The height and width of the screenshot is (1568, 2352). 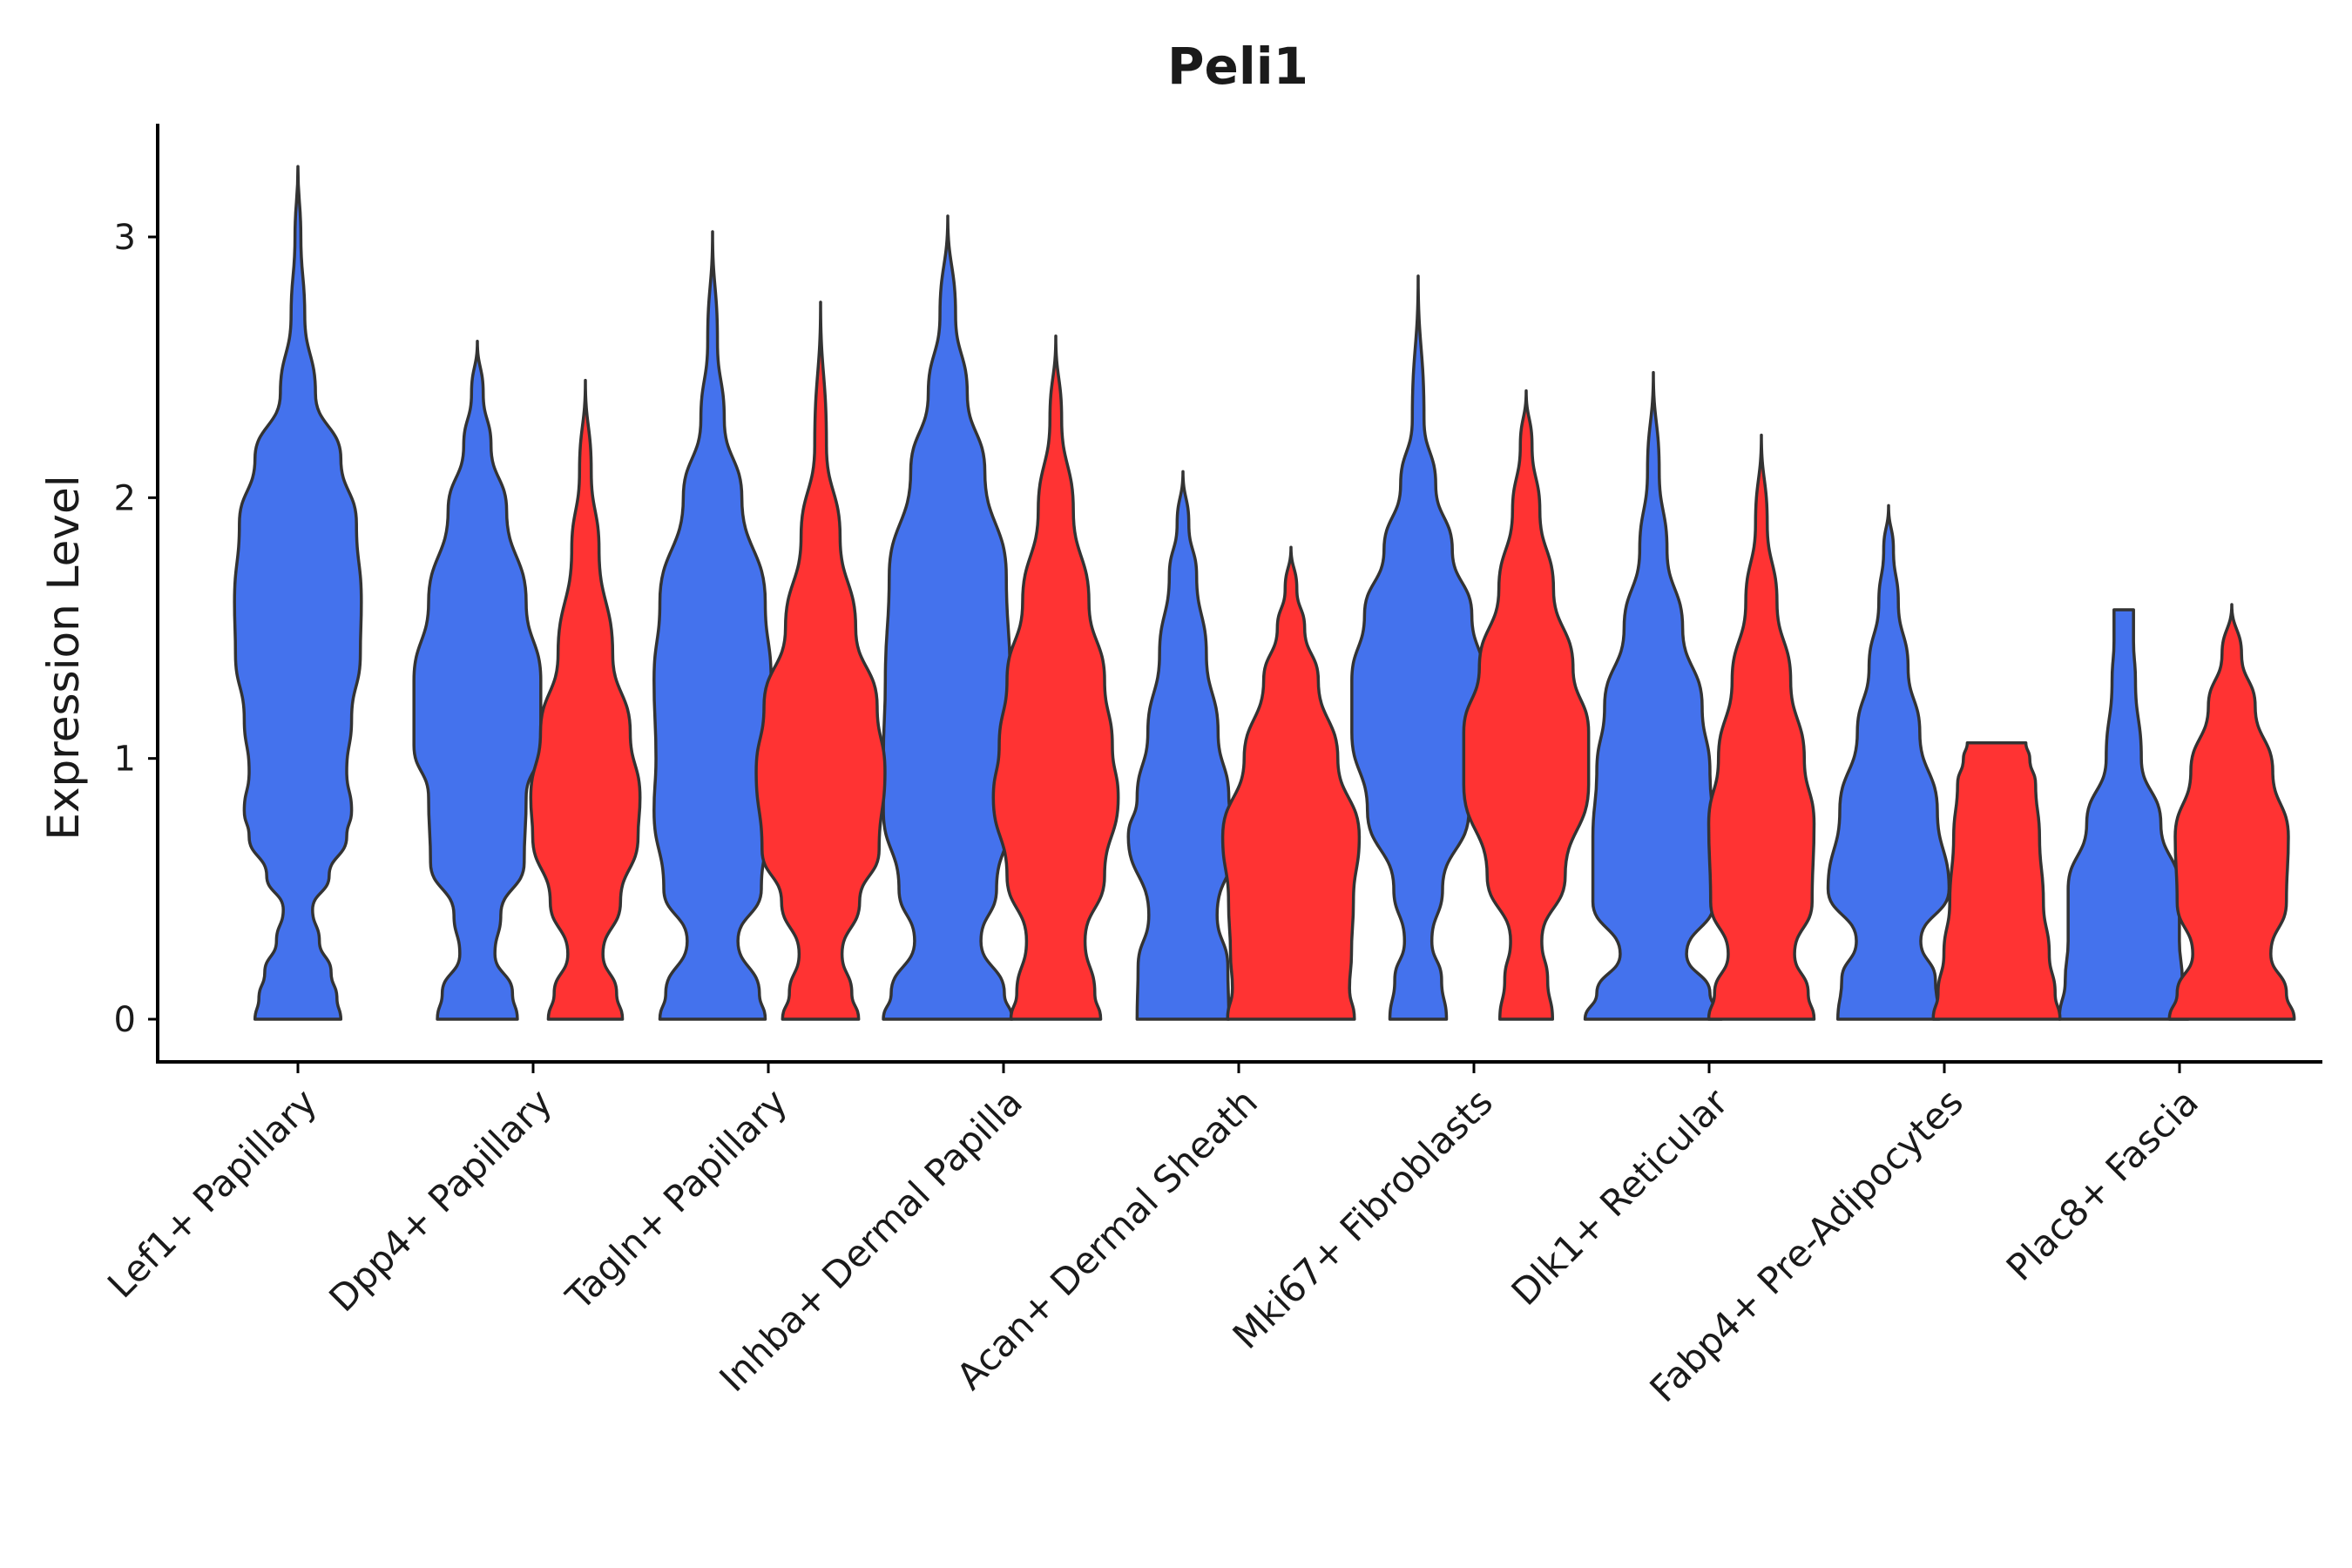 What do you see at coordinates (2231, 812) in the screenshot?
I see `red-violin-plac8-fascia` at bounding box center [2231, 812].